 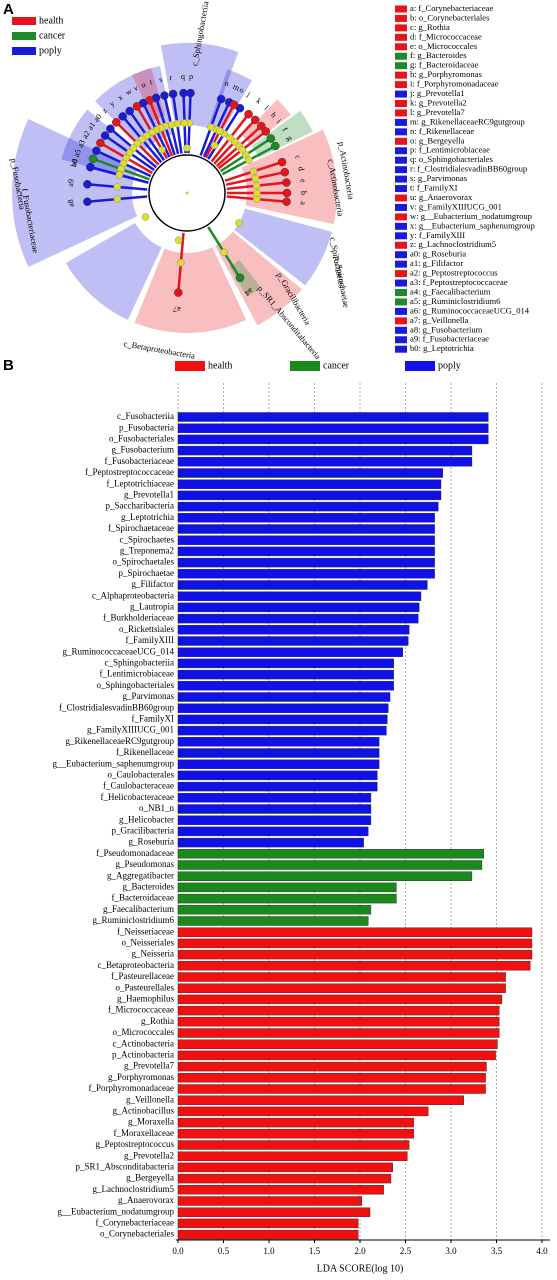 I want to click on y-tick-label: g_Actinobacillus, so click(x=144, y=1110).